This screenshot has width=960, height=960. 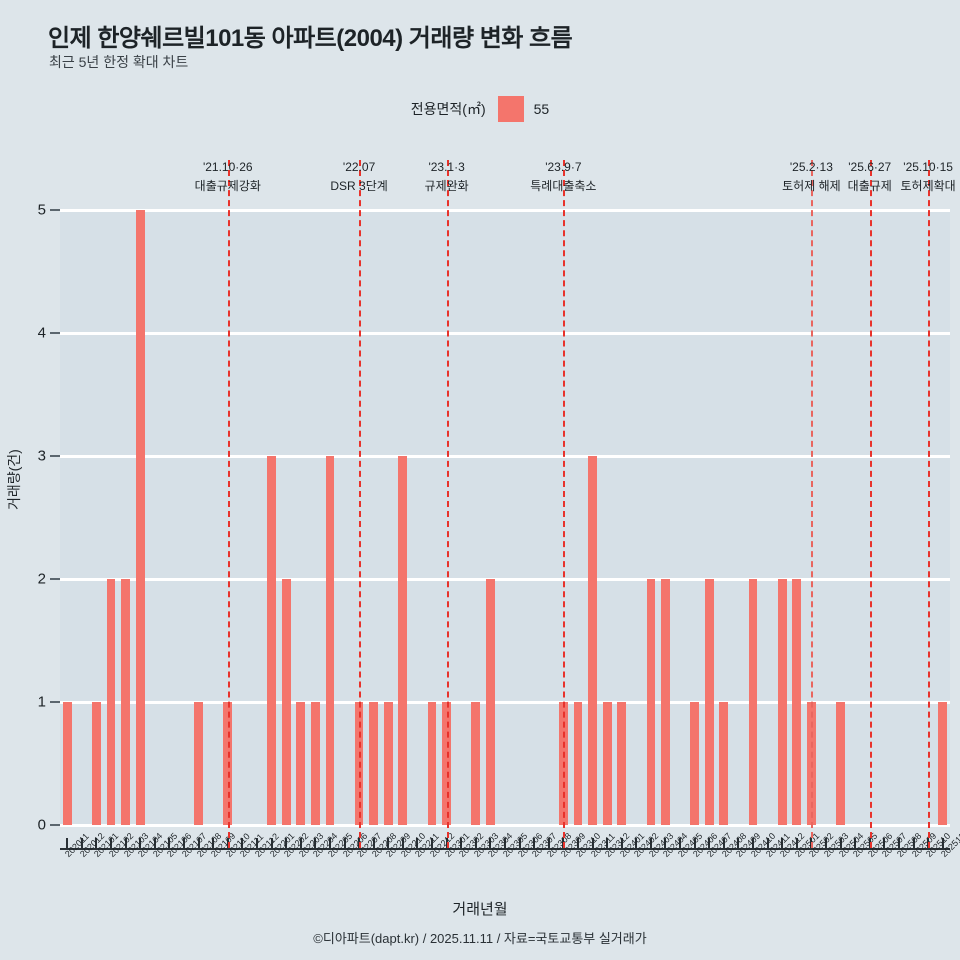 I want to click on event-label: '25.6·27 대출규제, so click(x=870, y=176).